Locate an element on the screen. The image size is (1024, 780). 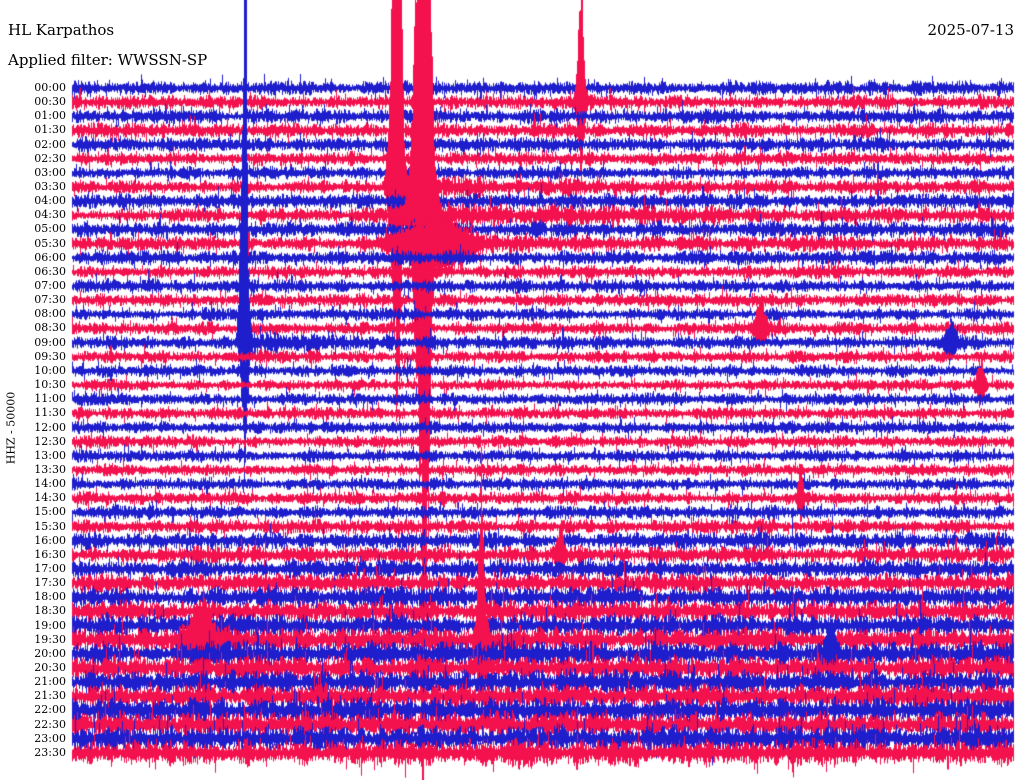
time-label: 15:00 is located at coordinates (50, 512).